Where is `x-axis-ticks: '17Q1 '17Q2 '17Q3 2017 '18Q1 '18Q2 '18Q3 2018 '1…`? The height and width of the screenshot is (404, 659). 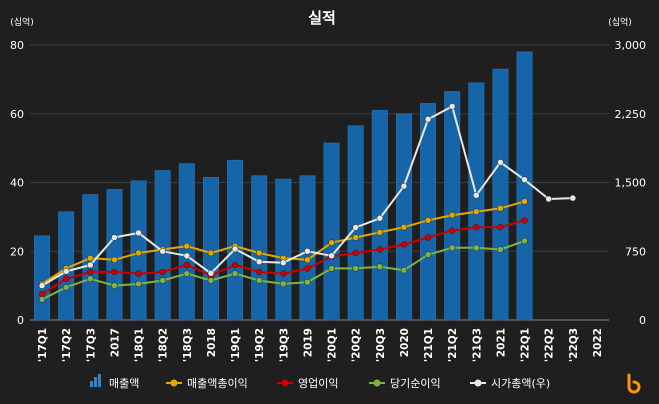 x-axis-ticks: '17Q1 '17Q2 '17Q3 2017 '18Q1 '18Q2 '18Q3 2018 '1… is located at coordinates (320, 345).